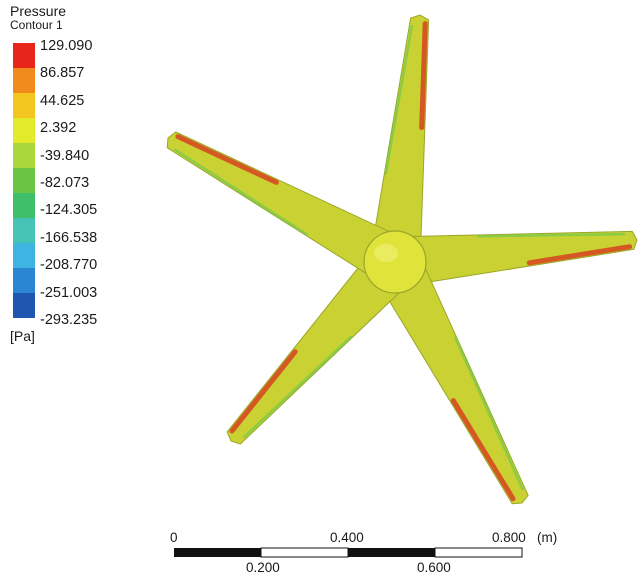 The height and width of the screenshot is (581, 644). I want to click on legend-level-label: -208.770, so click(69, 265).